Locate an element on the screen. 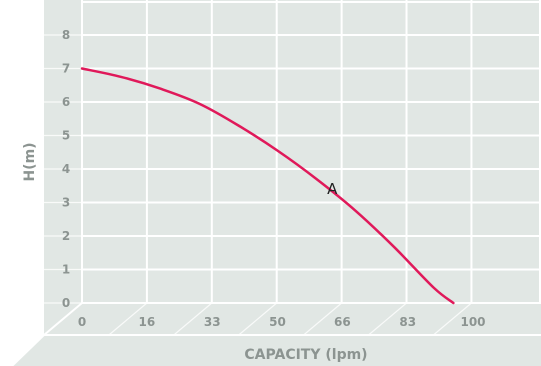 Image resolution: width=541 pixels, height=366 pixels. y-axis-title: H(m) is located at coordinates (30, 161).